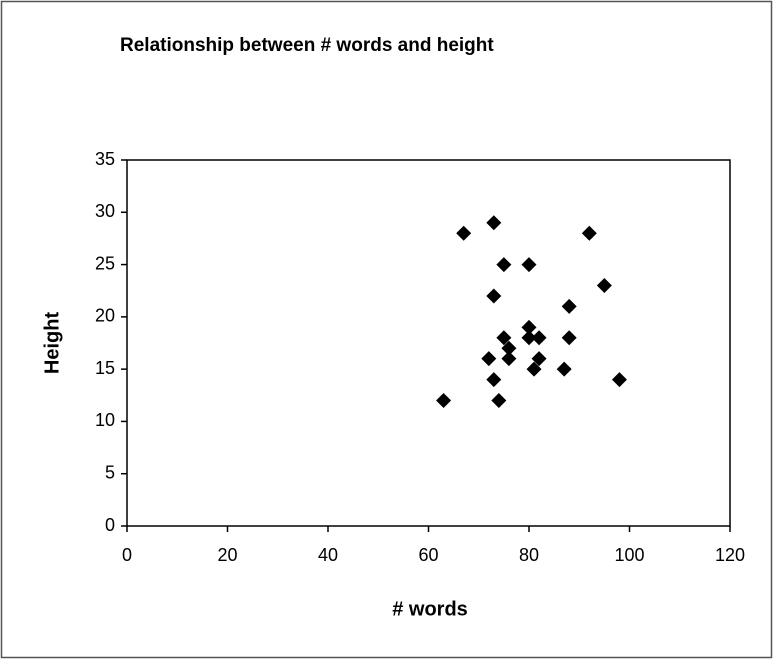  I want to click on x-tick-label: 60, so click(428, 555).